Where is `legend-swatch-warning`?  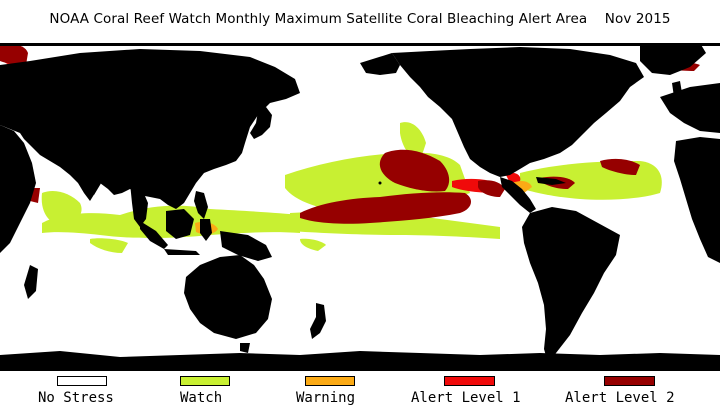 legend-swatch-warning is located at coordinates (330, 381).